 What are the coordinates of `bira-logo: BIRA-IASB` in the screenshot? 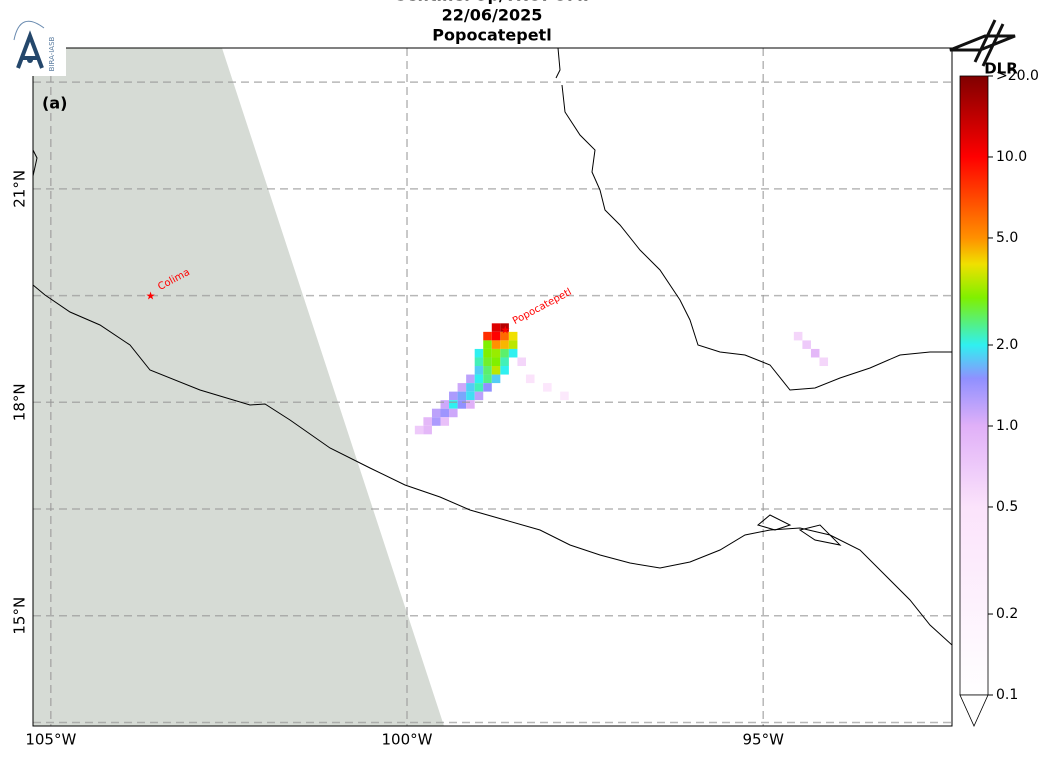 It's located at (37, 45).